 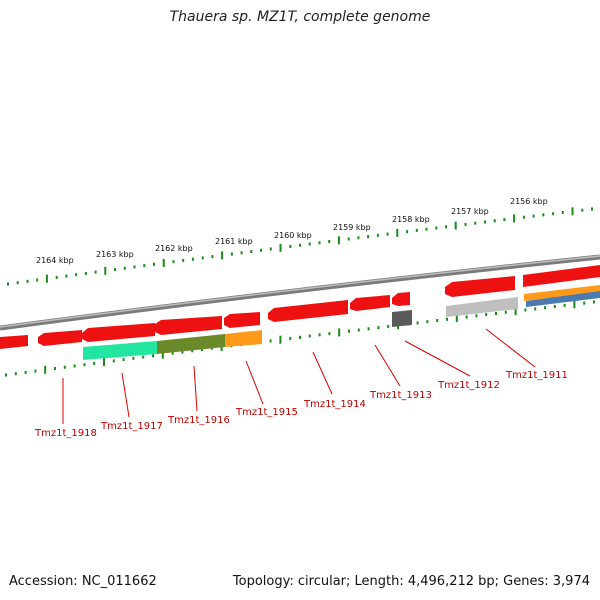 I want to click on feature-bar-olive, so click(x=191, y=344).